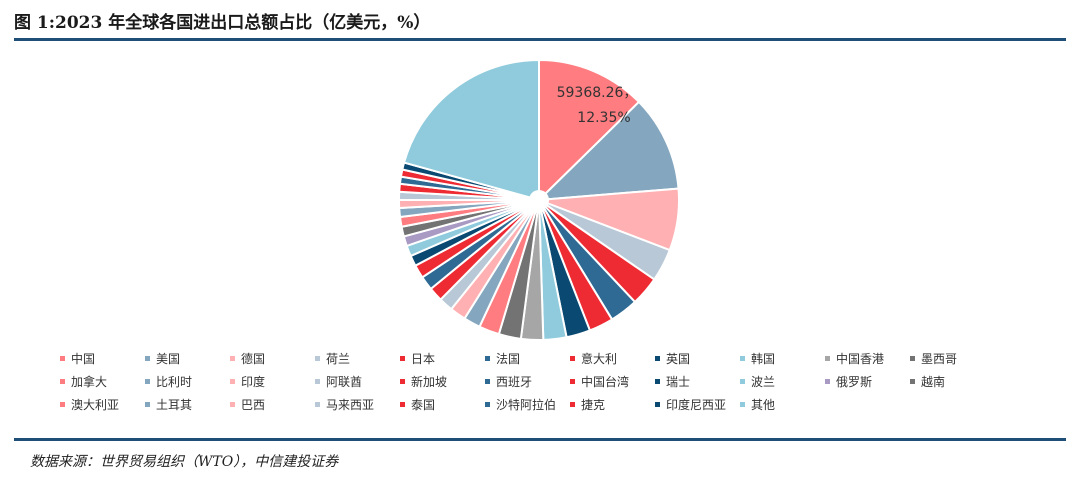 This screenshot has height=479, width=1080. I want to click on legend-label: 捷克, so click(593, 404).